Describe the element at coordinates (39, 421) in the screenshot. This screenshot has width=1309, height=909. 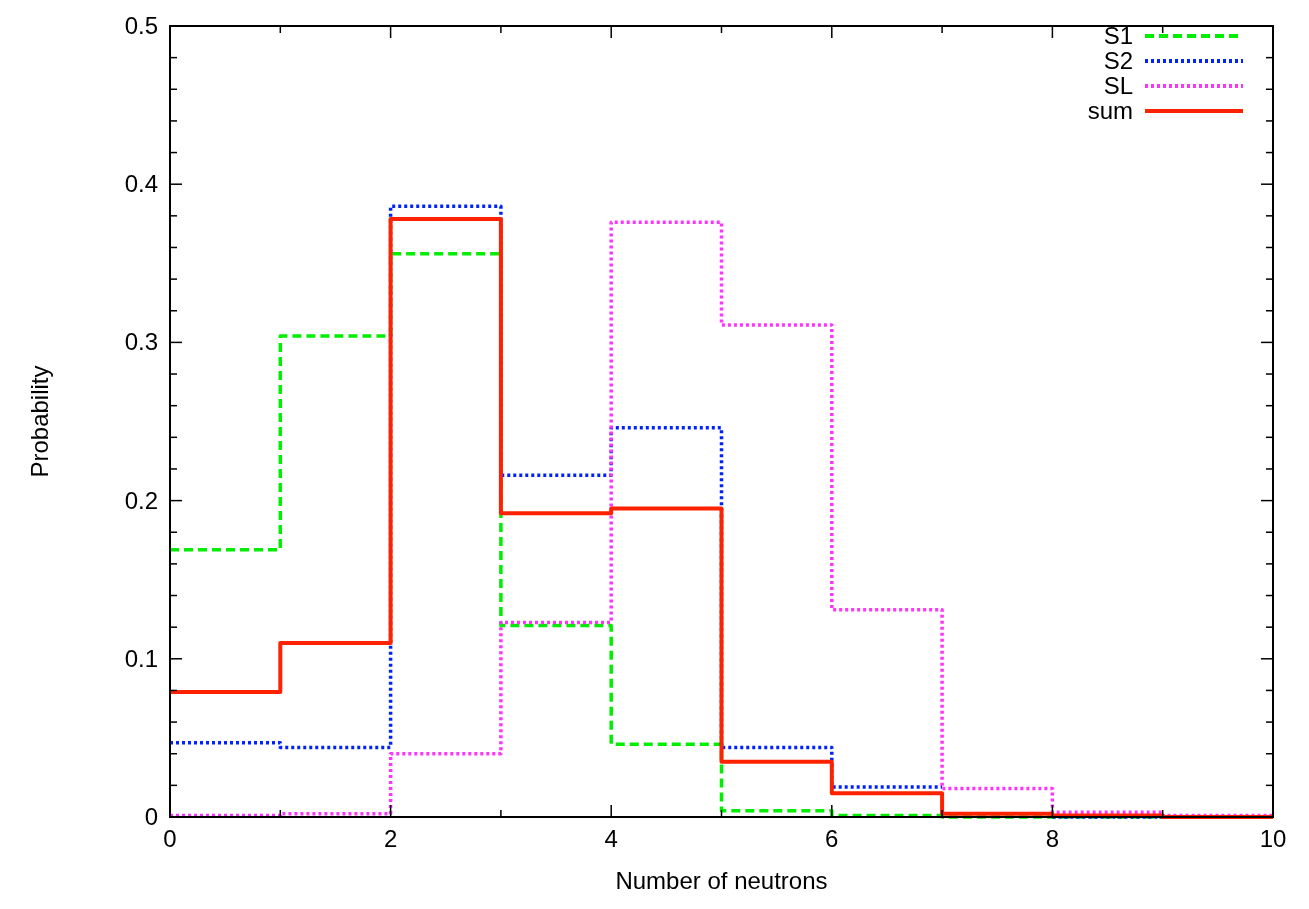
I see `y-axis-title: Probability` at that location.